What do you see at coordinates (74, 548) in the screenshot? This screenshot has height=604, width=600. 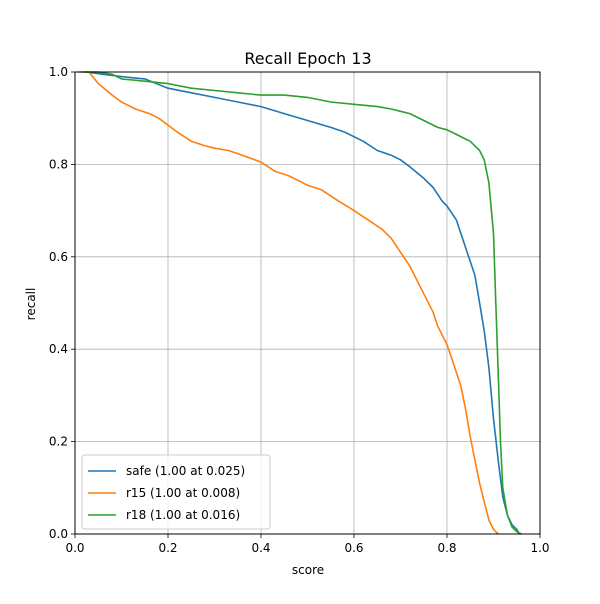 I see `x-tick-label: 0.0` at bounding box center [74, 548].